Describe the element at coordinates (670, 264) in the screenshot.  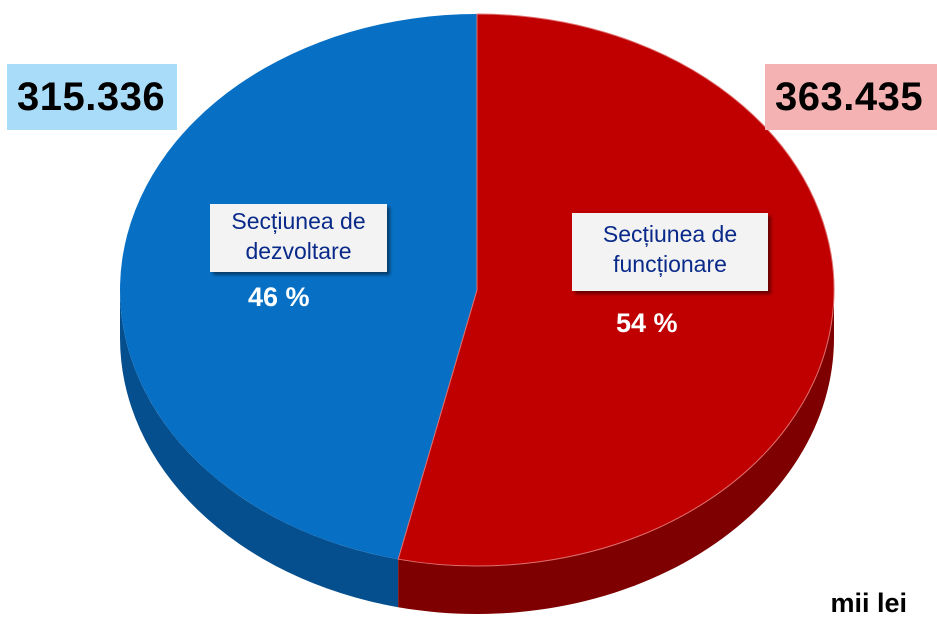
I see `slice-label-functionare-line2: funcționare` at that location.